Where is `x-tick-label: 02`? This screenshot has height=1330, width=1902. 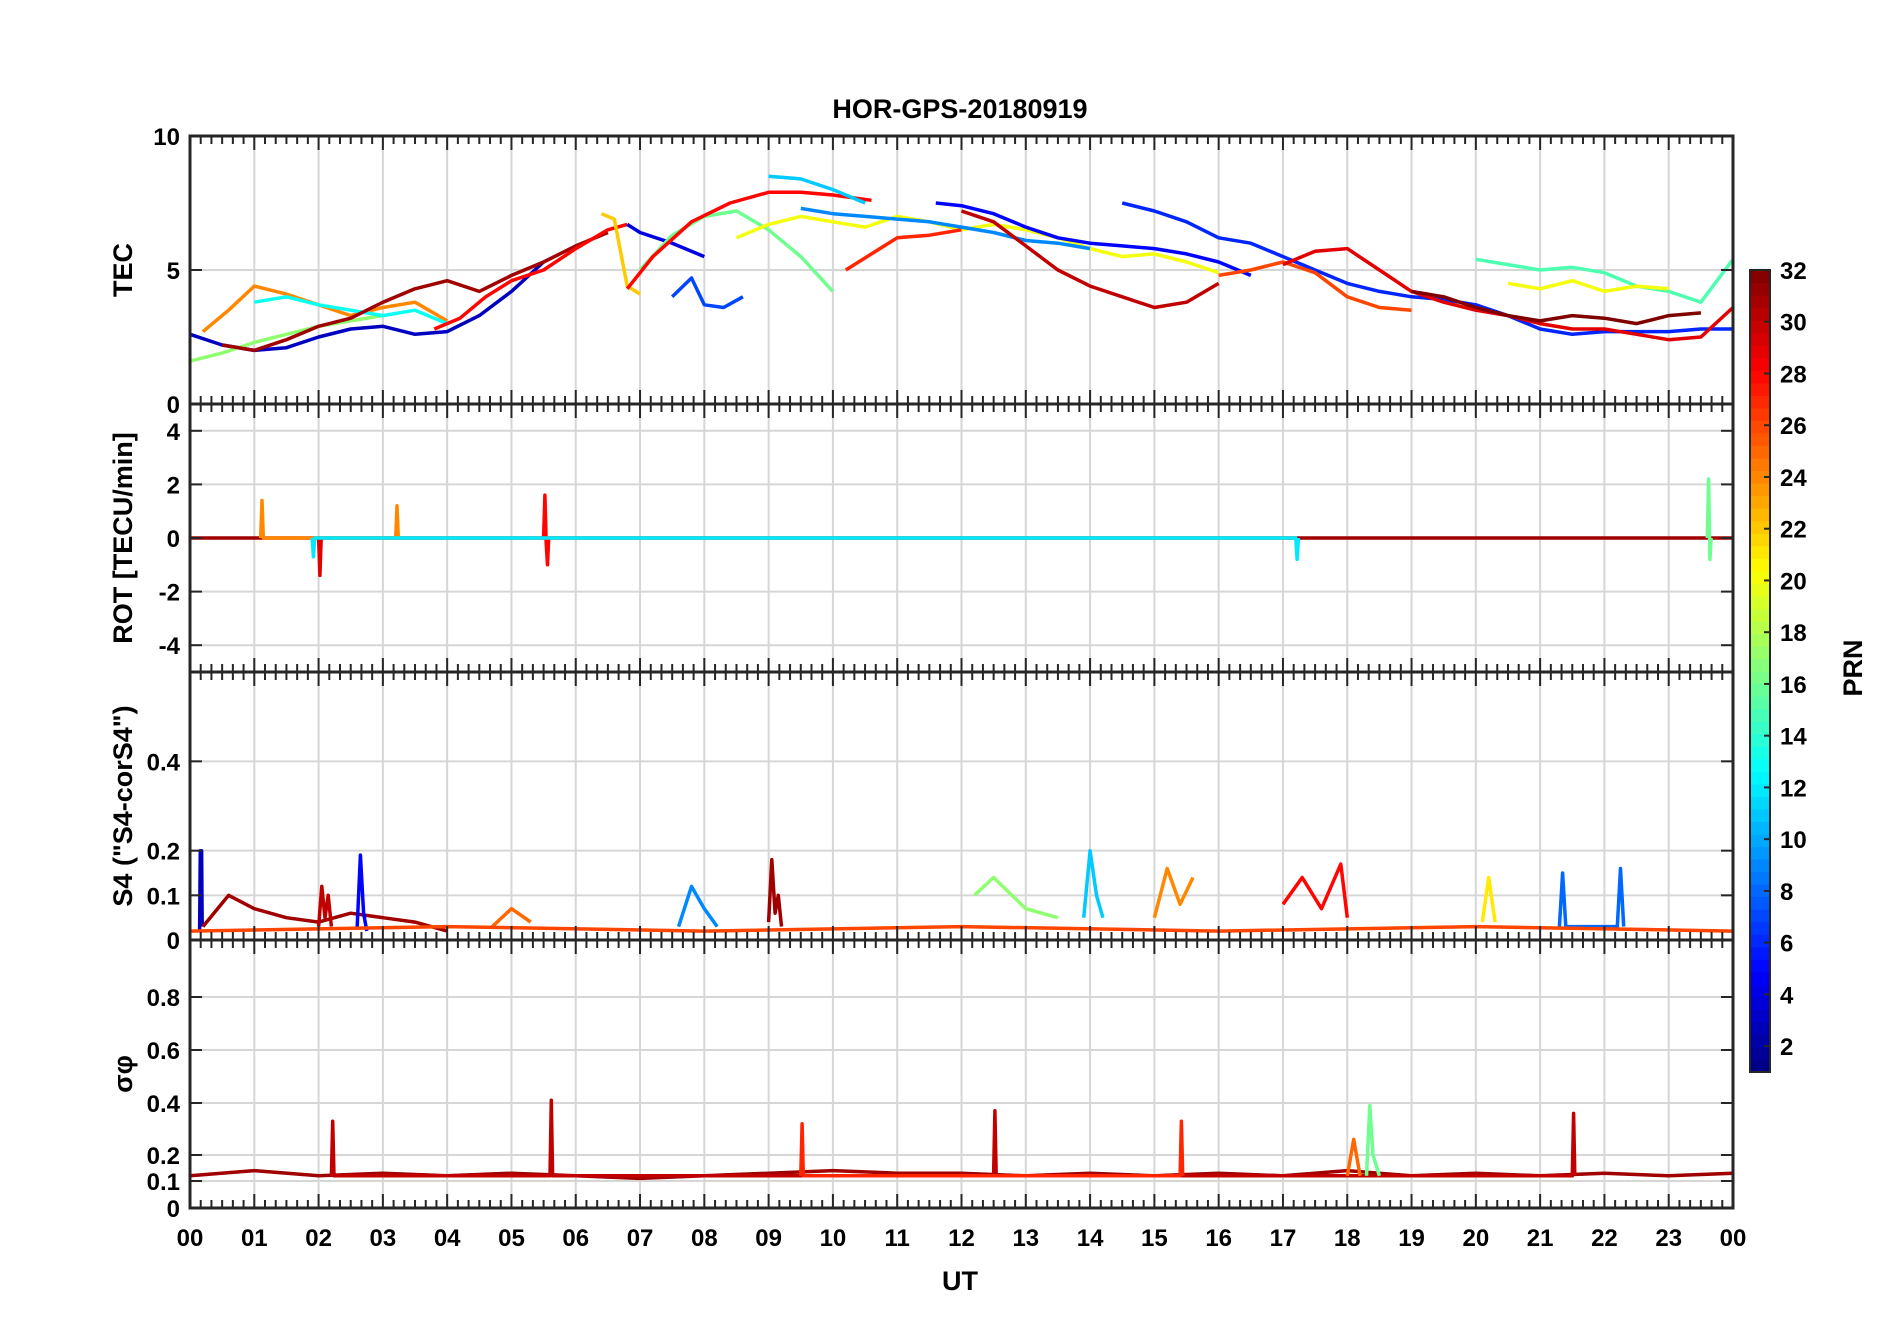 x-tick-label: 02 is located at coordinates (318, 1238).